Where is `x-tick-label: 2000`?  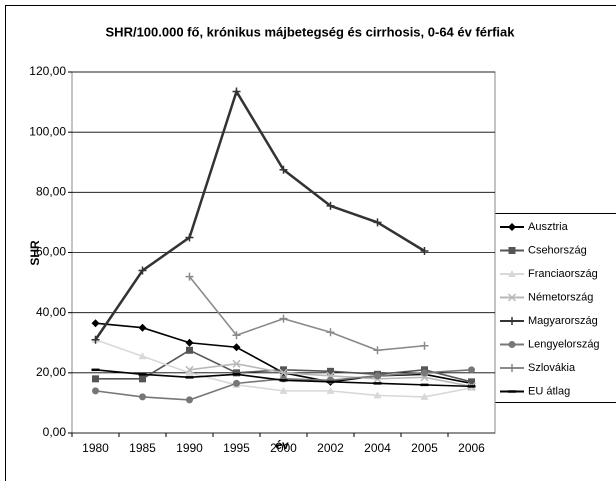 x-tick-label: 2000 is located at coordinates (283, 448).